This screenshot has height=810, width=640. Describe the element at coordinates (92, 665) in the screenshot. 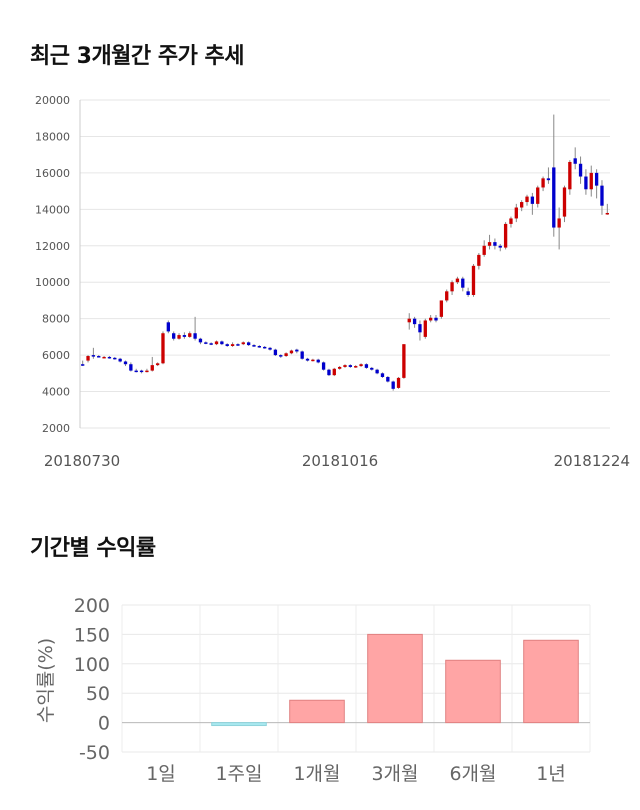

I see `y-tick-label: 100` at that location.